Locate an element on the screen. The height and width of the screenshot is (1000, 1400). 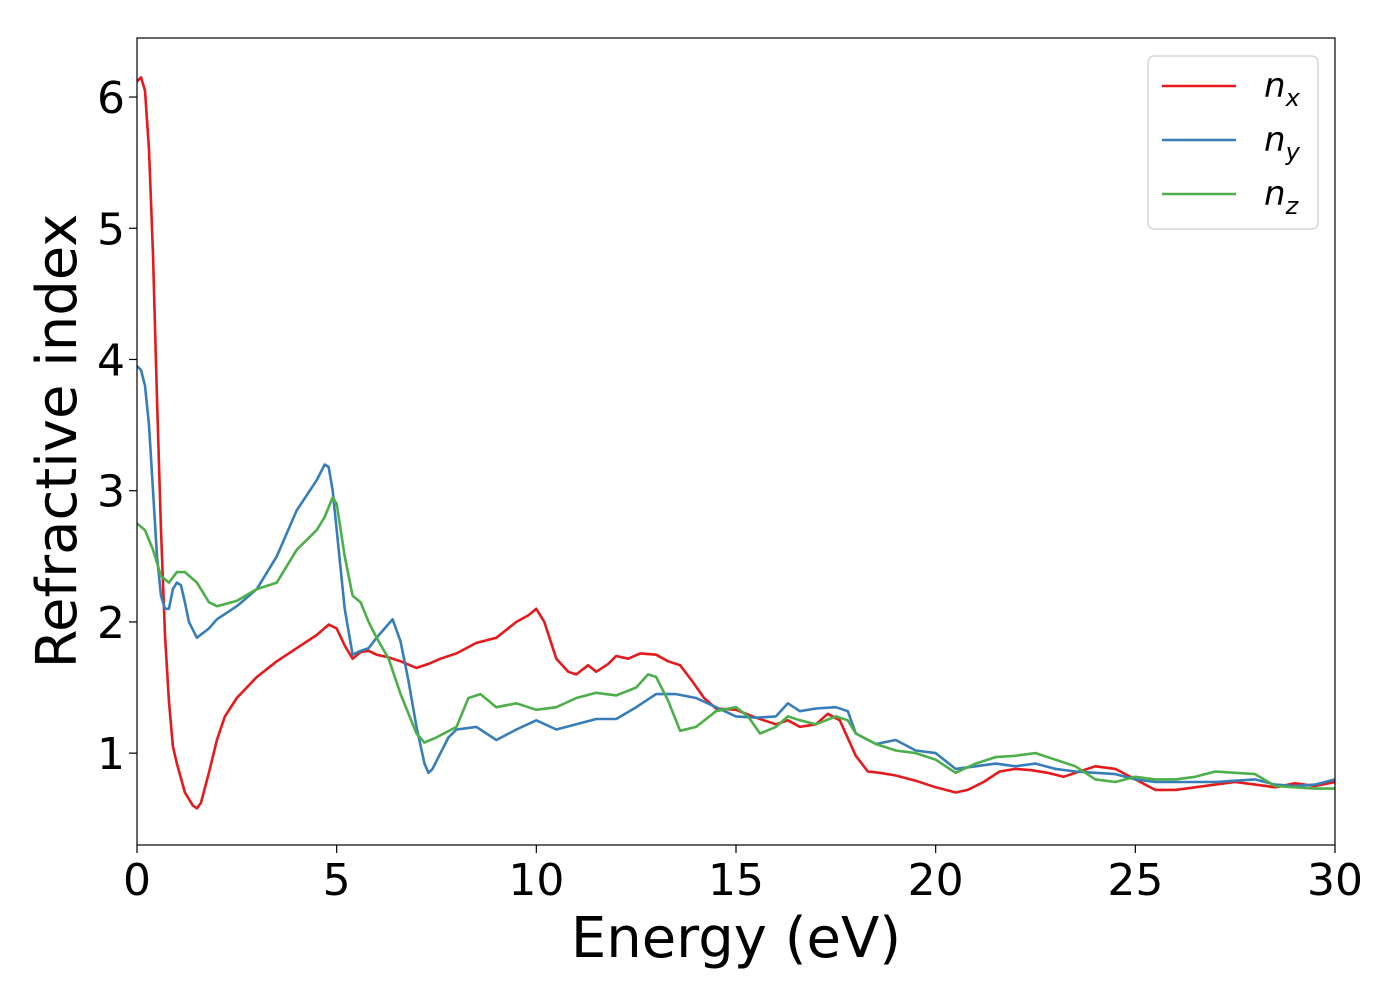
x-tick-label: 30 is located at coordinates (1335, 880).